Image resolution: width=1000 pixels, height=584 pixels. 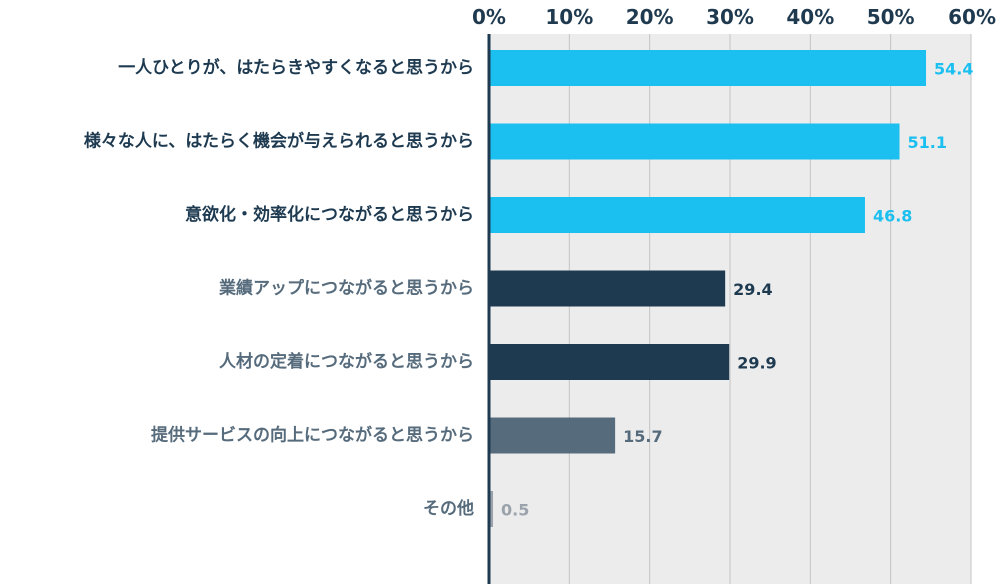 I want to click on value-label: 51.1, so click(x=927, y=142).